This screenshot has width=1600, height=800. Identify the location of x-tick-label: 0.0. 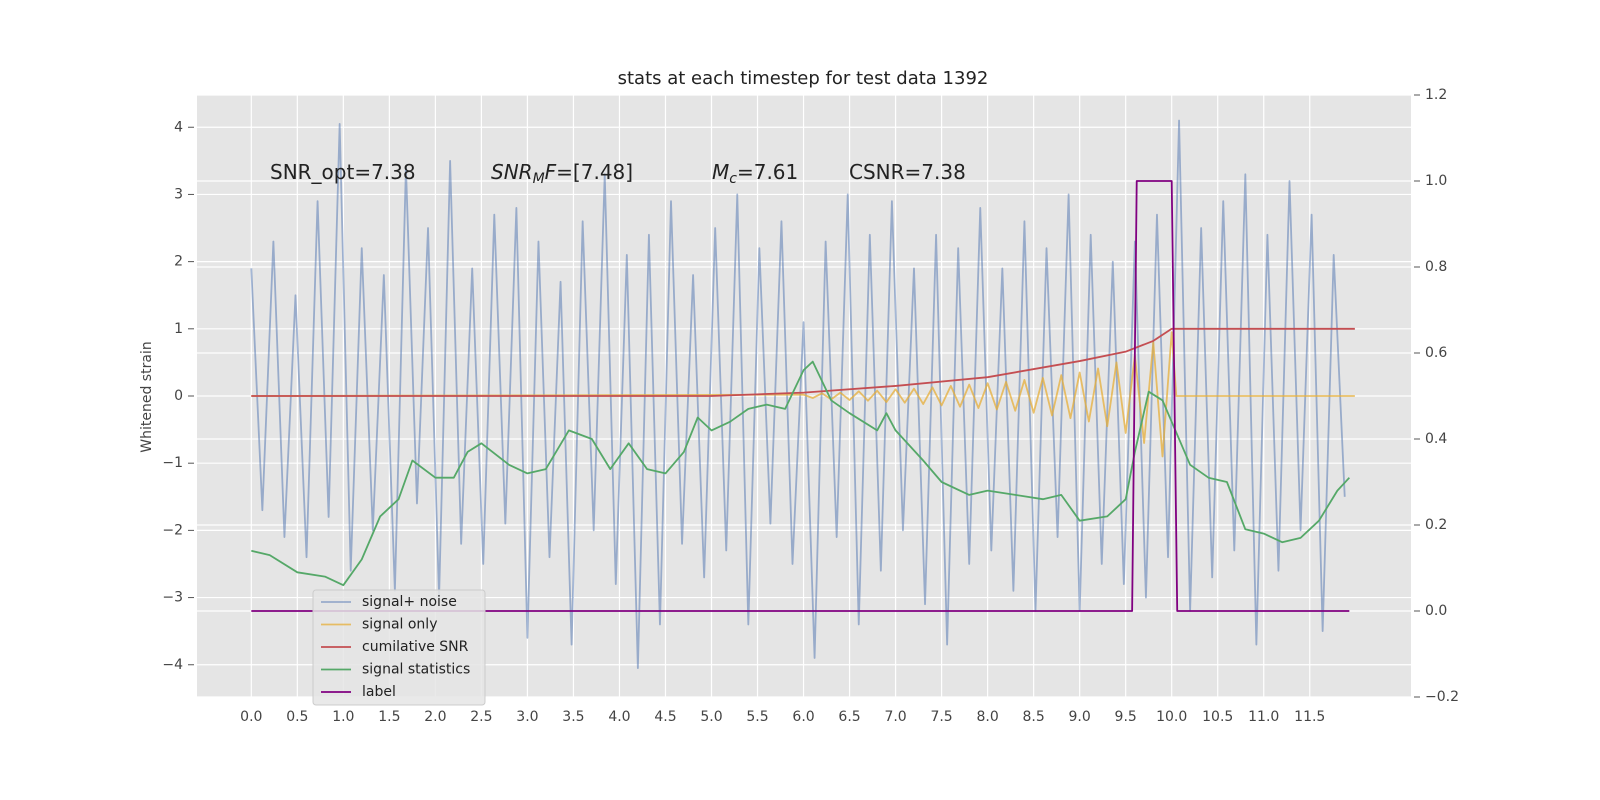
(251, 717).